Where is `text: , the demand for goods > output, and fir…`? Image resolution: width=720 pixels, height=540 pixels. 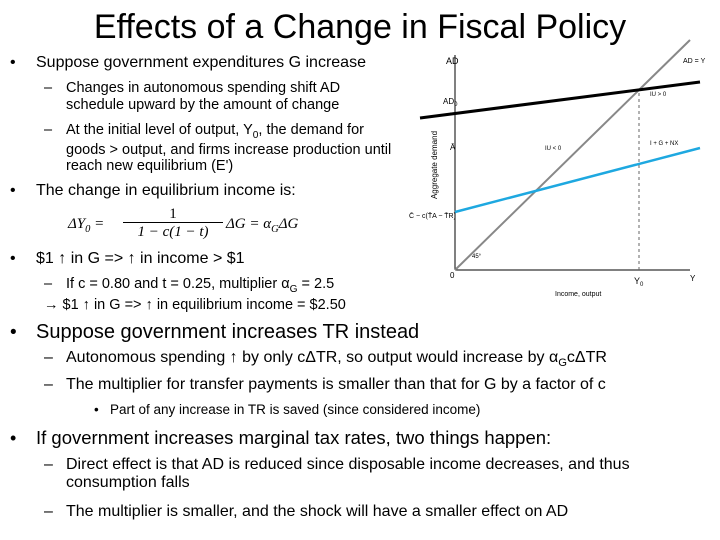 text: , the demand for goods > output, and fir… is located at coordinates (229, 148).